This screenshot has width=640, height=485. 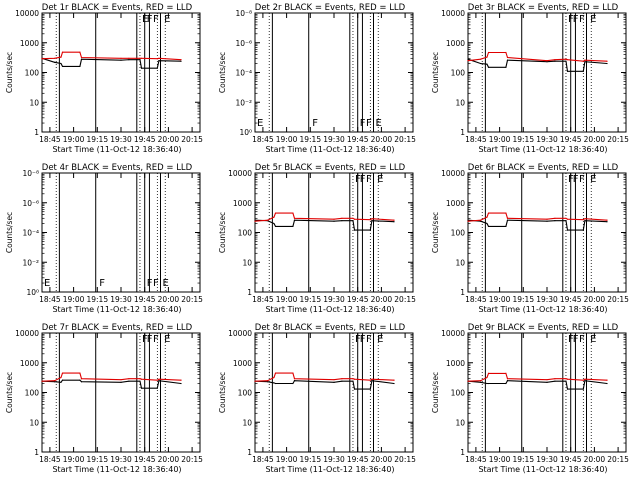 What do you see at coordinates (243, 13) in the screenshot?
I see `y-tick-label: 10⁻⁸` at bounding box center [243, 13].